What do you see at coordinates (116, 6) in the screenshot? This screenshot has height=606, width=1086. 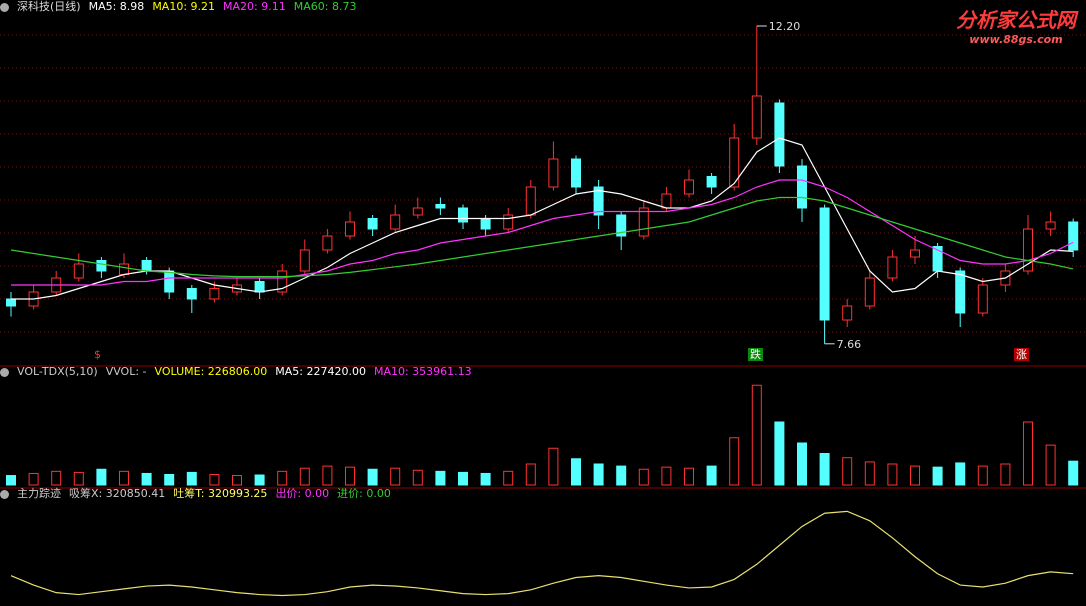 I see `legend-item: MA5: 8.98` at bounding box center [116, 6].